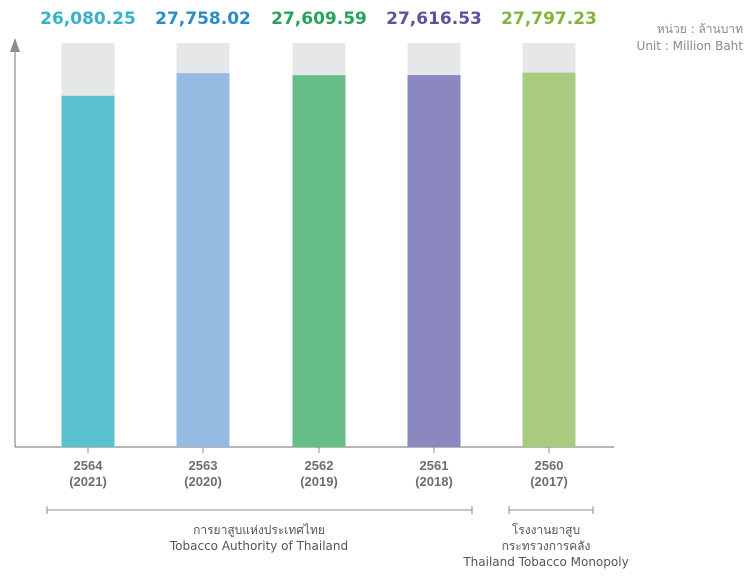 The width and height of the screenshot is (749, 579). Describe the element at coordinates (203, 481) in the screenshot. I see `x-tick-label-year: (2020)` at that location.